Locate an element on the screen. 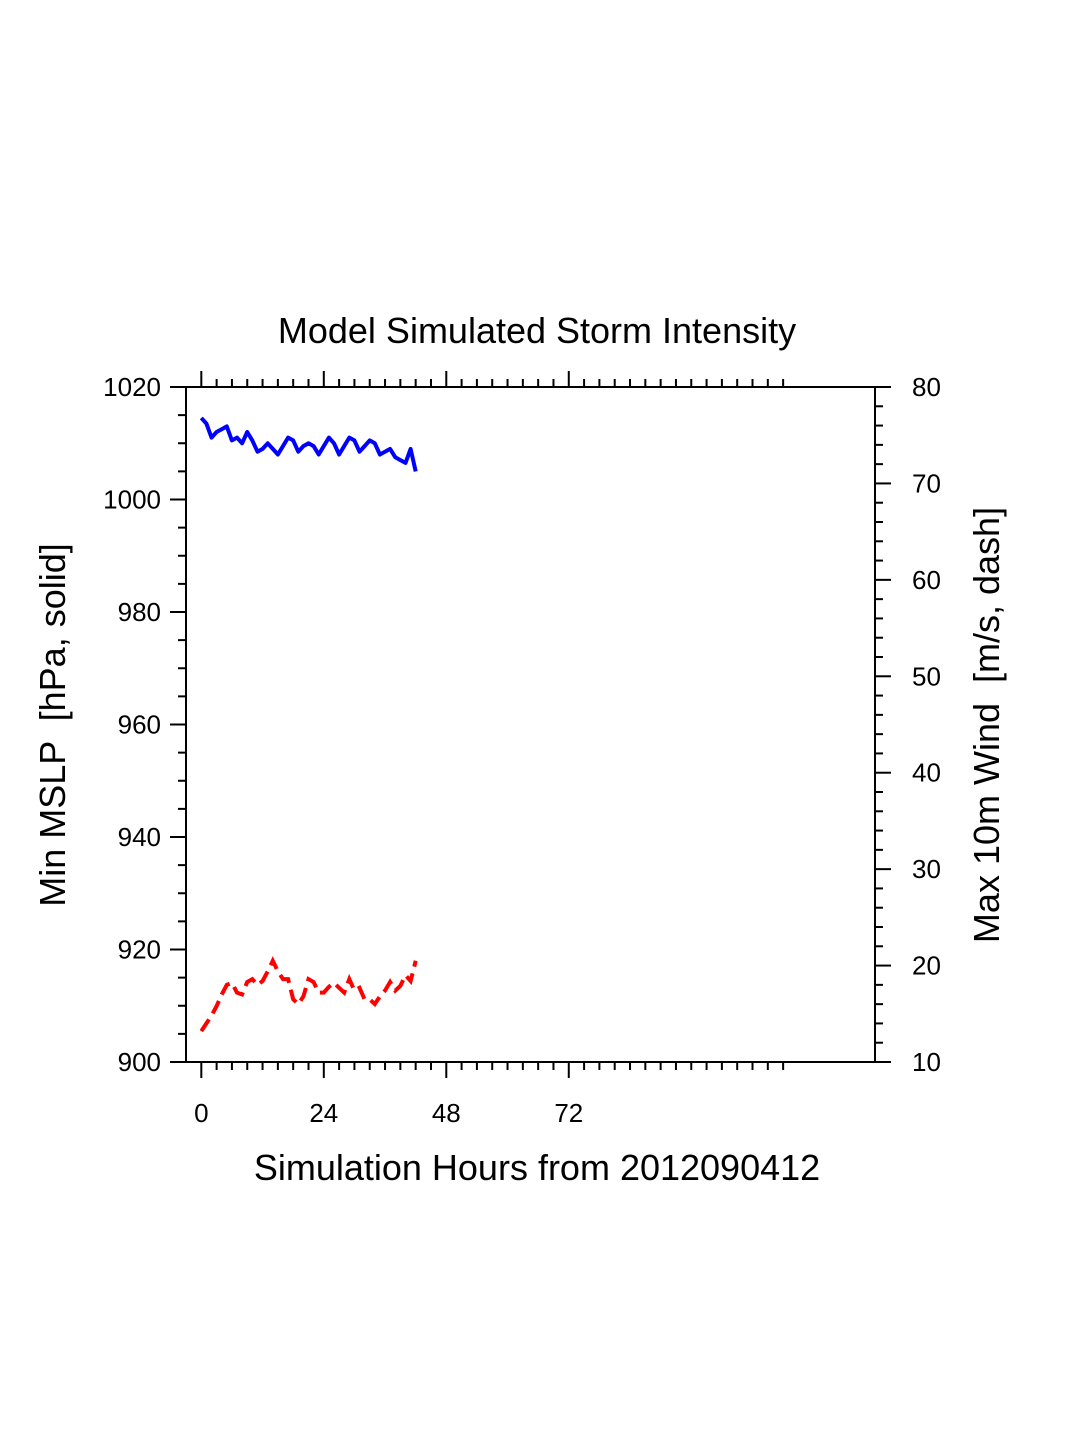  chart-title: Model Simulated Storm Intensity is located at coordinates (537, 330).